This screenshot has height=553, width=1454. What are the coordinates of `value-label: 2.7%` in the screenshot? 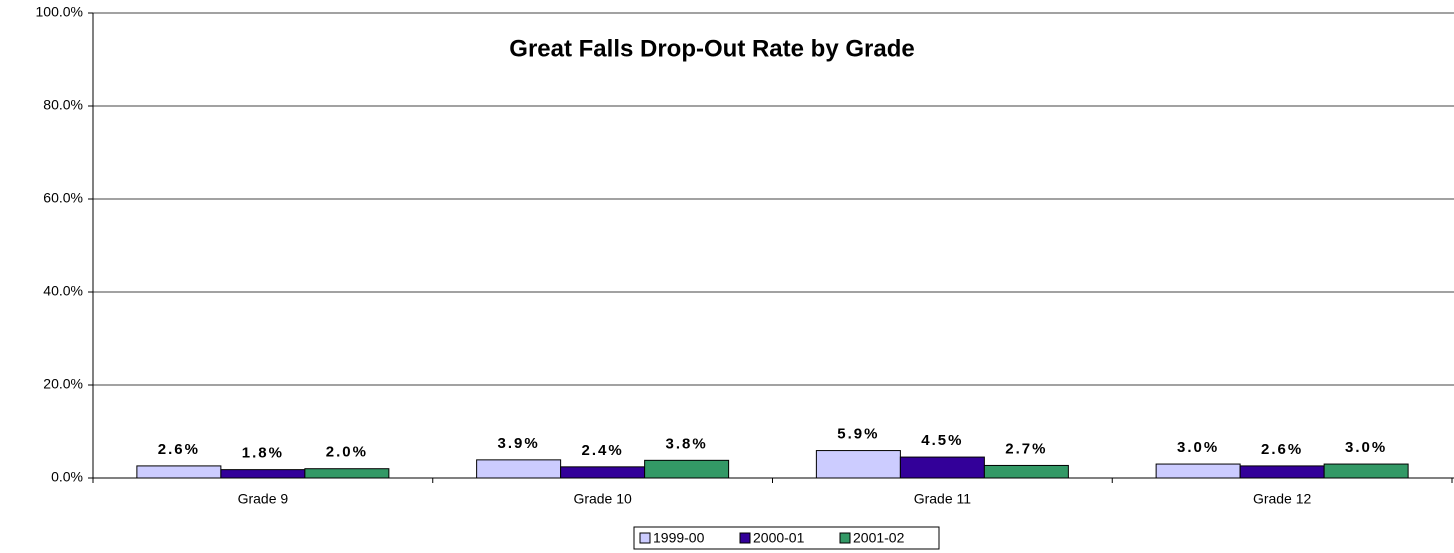 It's located at (1026, 448).